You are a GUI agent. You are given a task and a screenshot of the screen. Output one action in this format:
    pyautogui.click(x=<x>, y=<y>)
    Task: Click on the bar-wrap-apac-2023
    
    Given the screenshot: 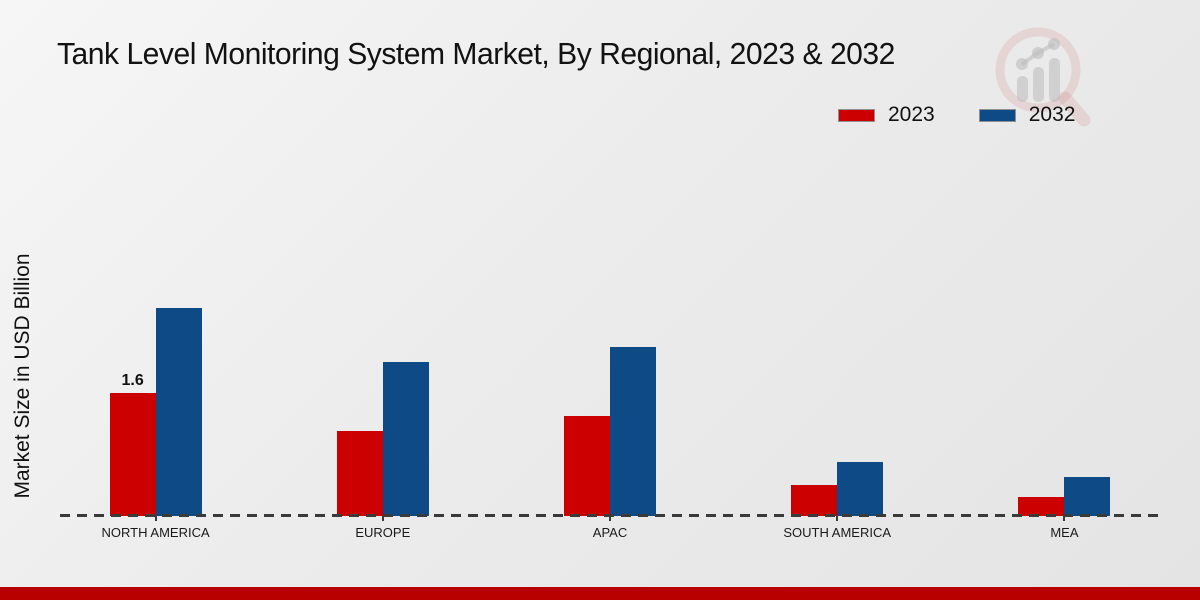 What is the action you would take?
    pyautogui.click(x=587, y=466)
    